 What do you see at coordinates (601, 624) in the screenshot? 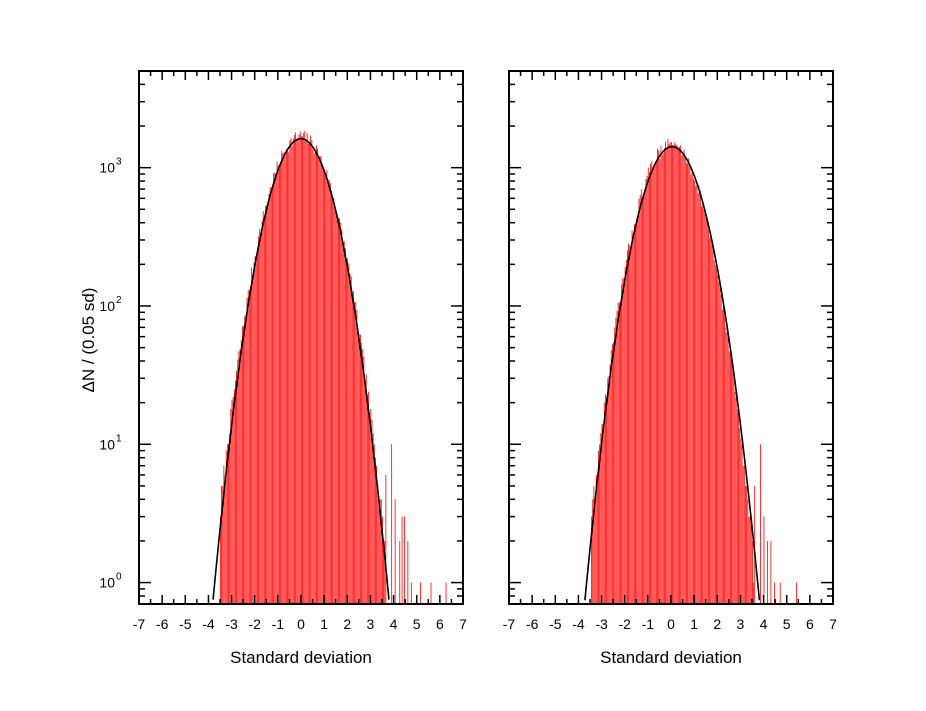
I see `x-tick-label: -3` at bounding box center [601, 624].